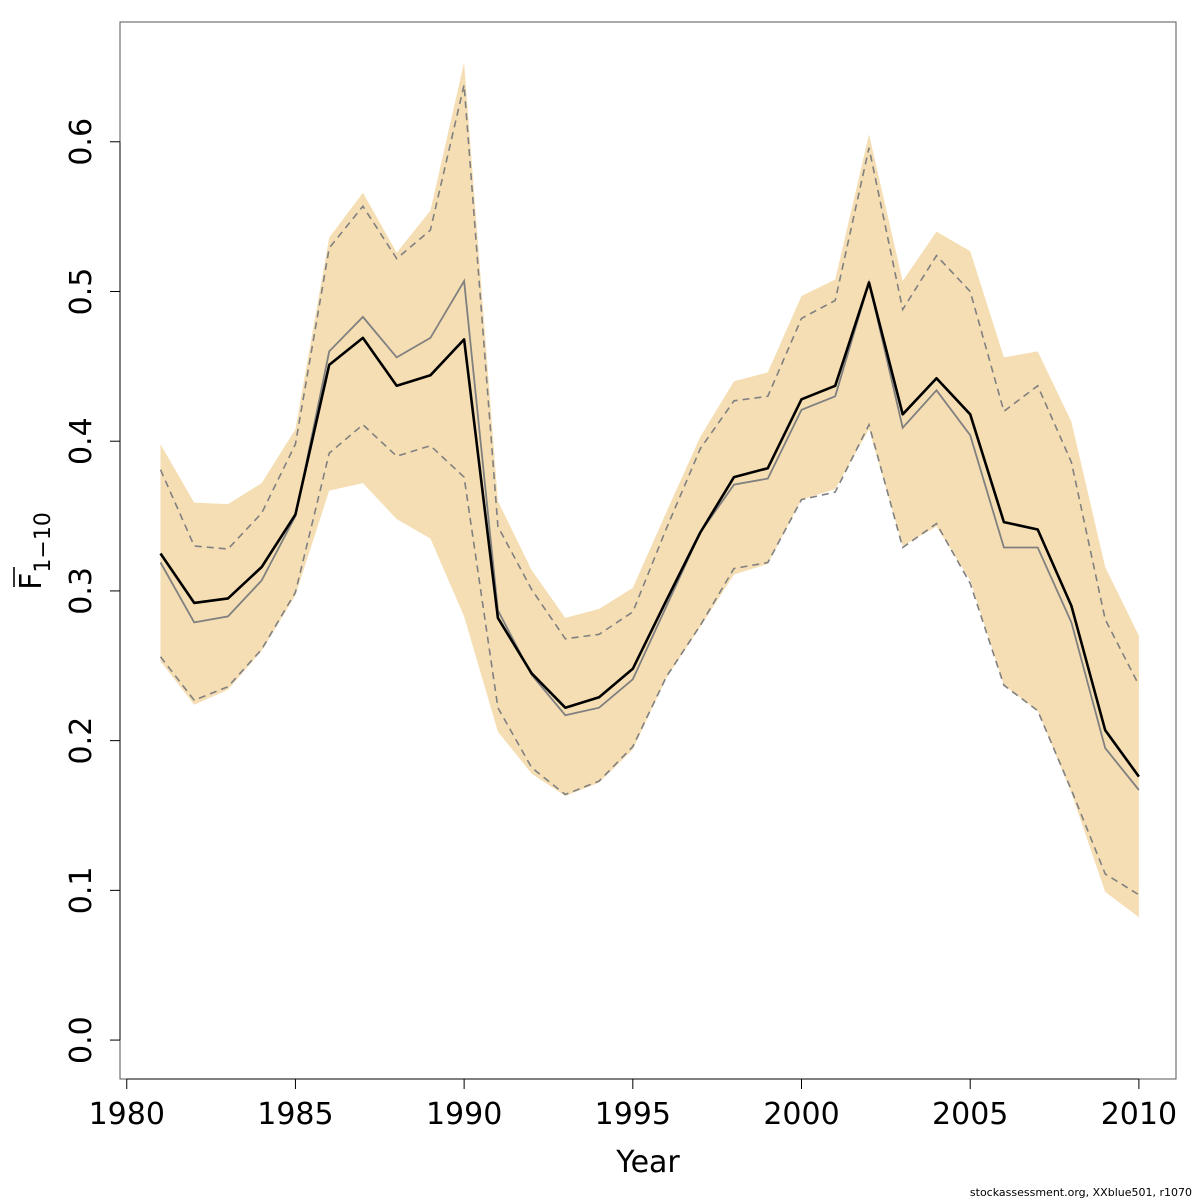 The height and width of the screenshot is (1200, 1200). Describe the element at coordinates (81, 142) in the screenshot. I see `y-tick-label: 0.6` at that location.